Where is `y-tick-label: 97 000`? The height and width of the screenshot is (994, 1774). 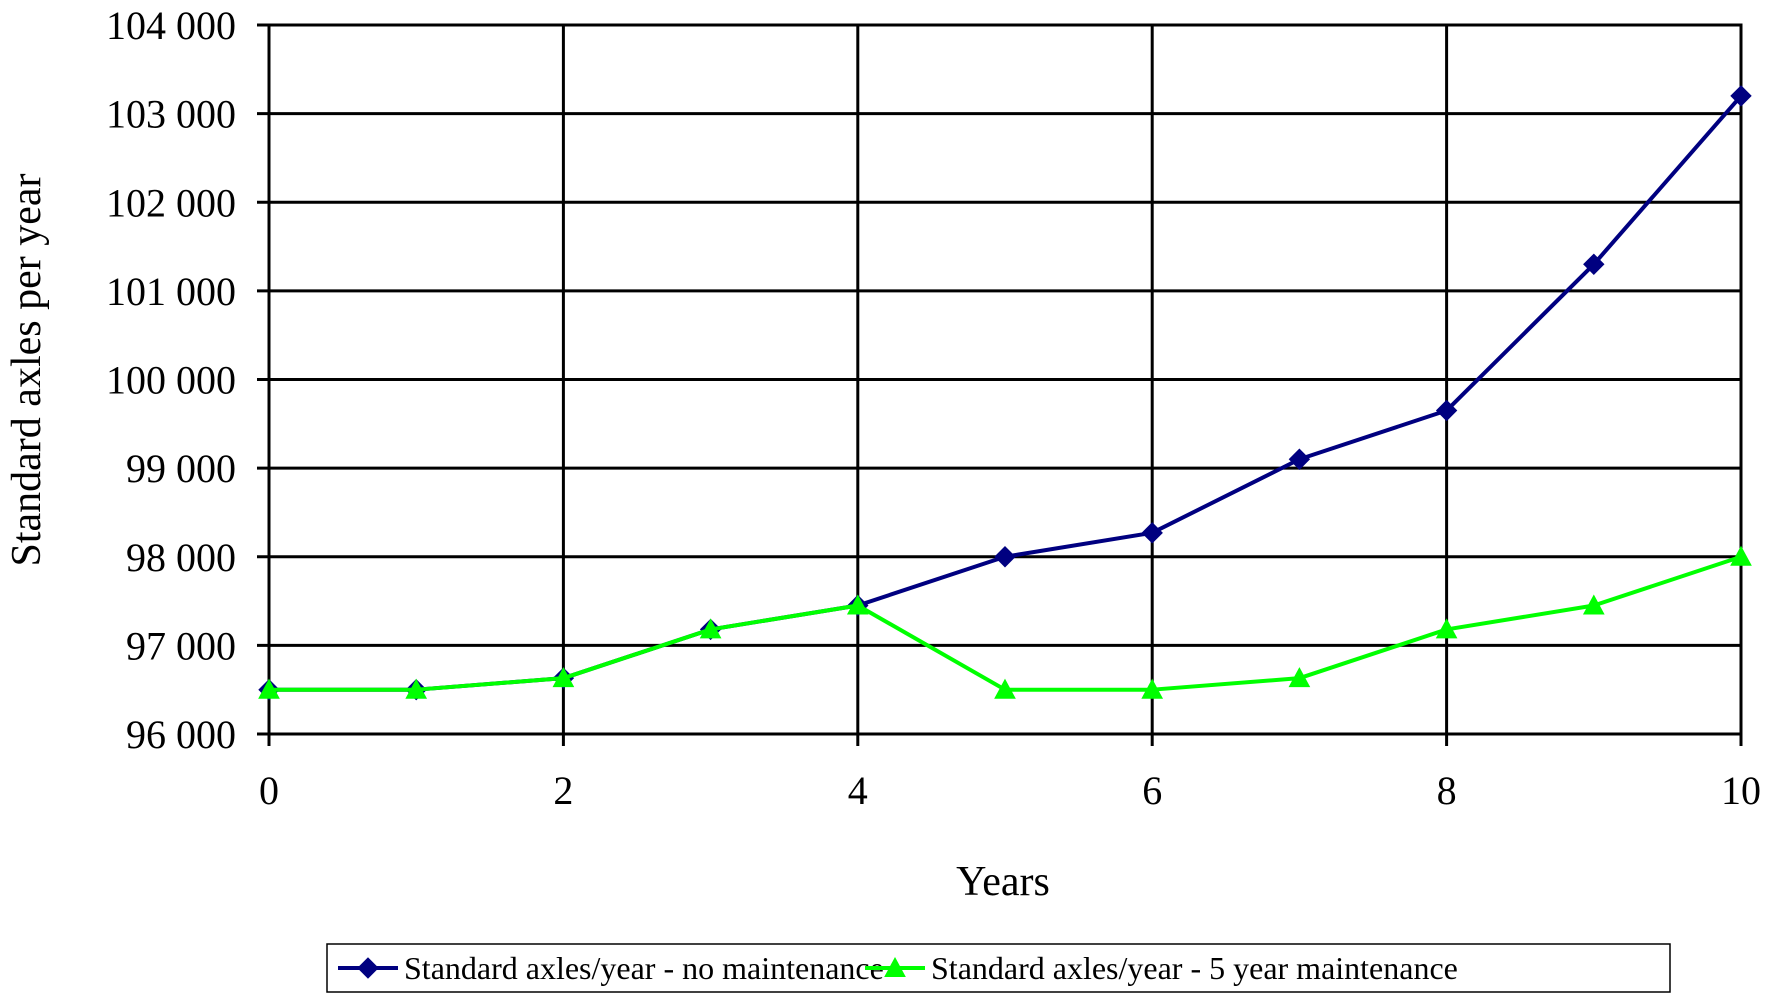 y-tick-label: 97 000 is located at coordinates (181, 645).